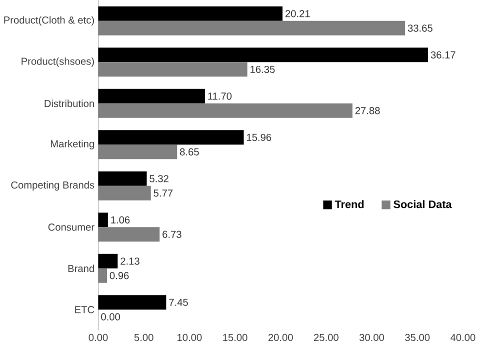 Image resolution: width=479 pixels, height=344 pixels. Describe the element at coordinates (144, 337) in the screenshot. I see `x-tick-label: 5.00` at that location.